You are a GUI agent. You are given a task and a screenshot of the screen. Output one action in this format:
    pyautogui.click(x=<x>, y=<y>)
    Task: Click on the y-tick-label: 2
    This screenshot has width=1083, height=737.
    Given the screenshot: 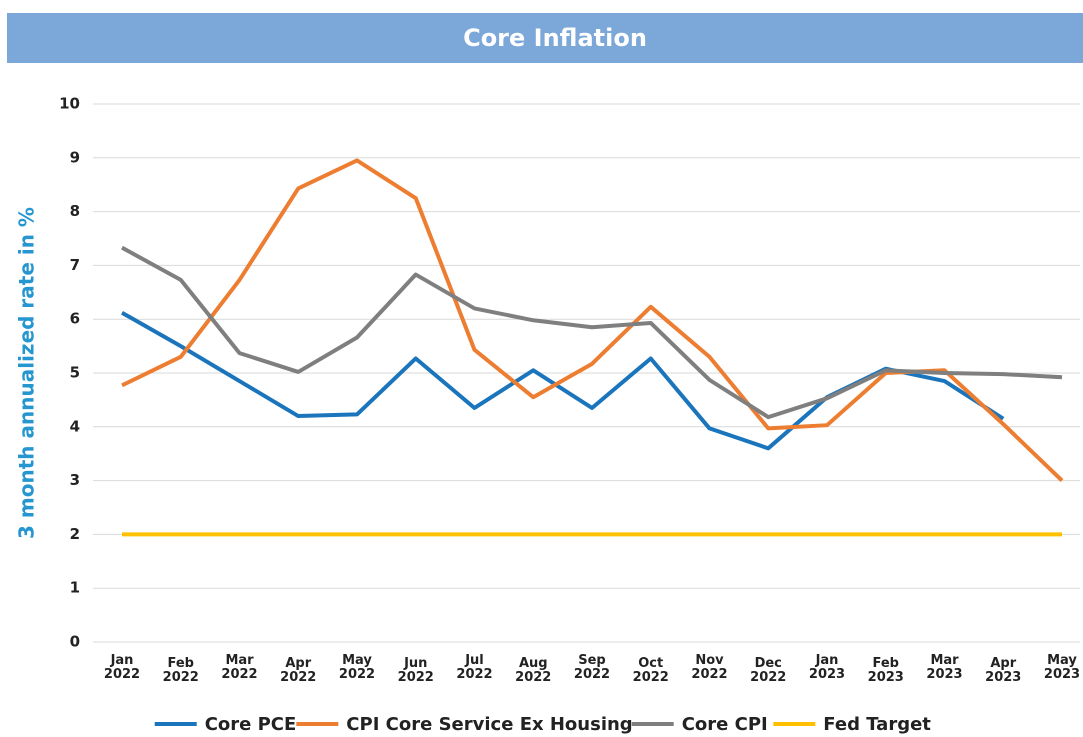 What is the action you would take?
    pyautogui.click(x=75, y=534)
    